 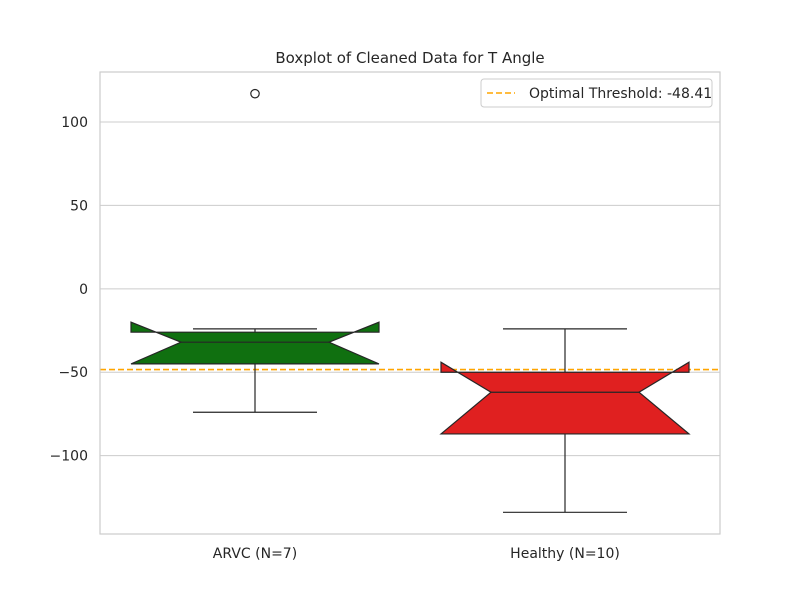 I want to click on y-tick-label: −50, so click(x=73, y=373).